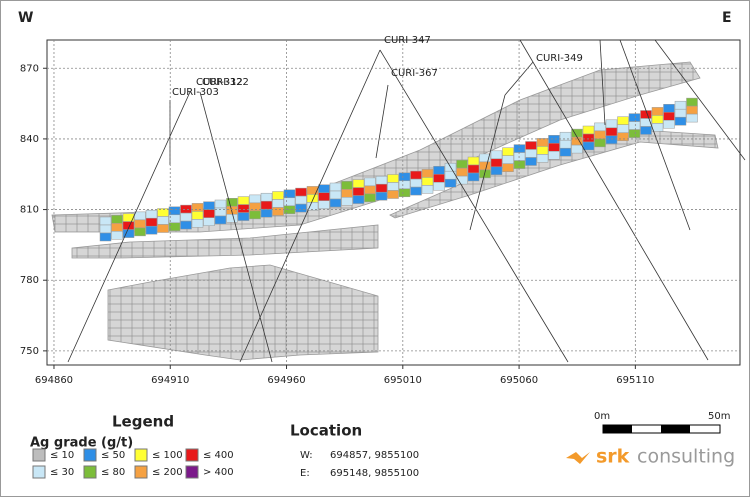 This screenshot has width=750, height=501. I want to click on x-tick-label: 695060, so click(519, 380).